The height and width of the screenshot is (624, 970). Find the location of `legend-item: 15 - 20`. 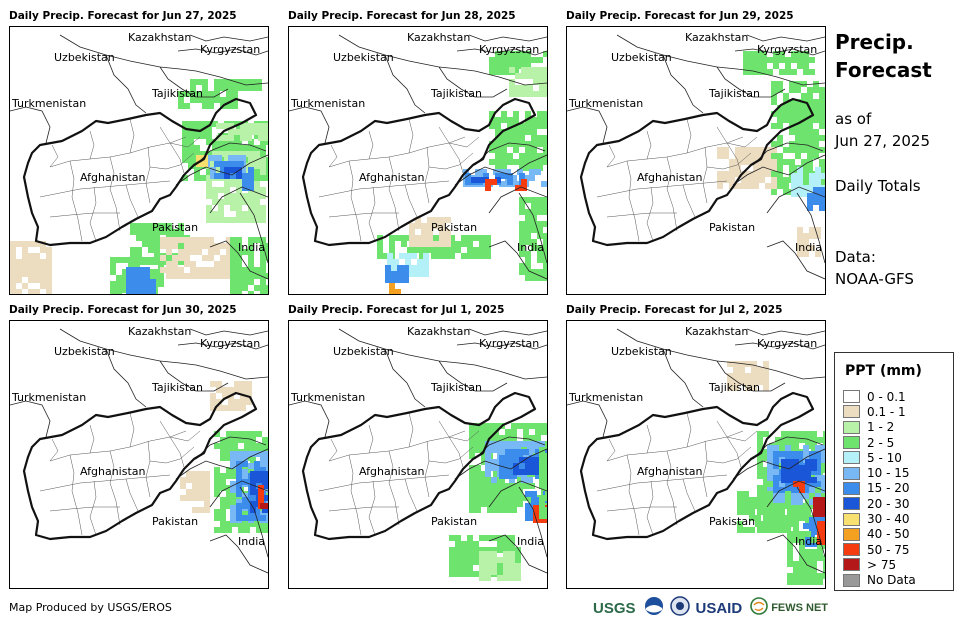

legend-item: 15 - 20 is located at coordinates (879, 488).